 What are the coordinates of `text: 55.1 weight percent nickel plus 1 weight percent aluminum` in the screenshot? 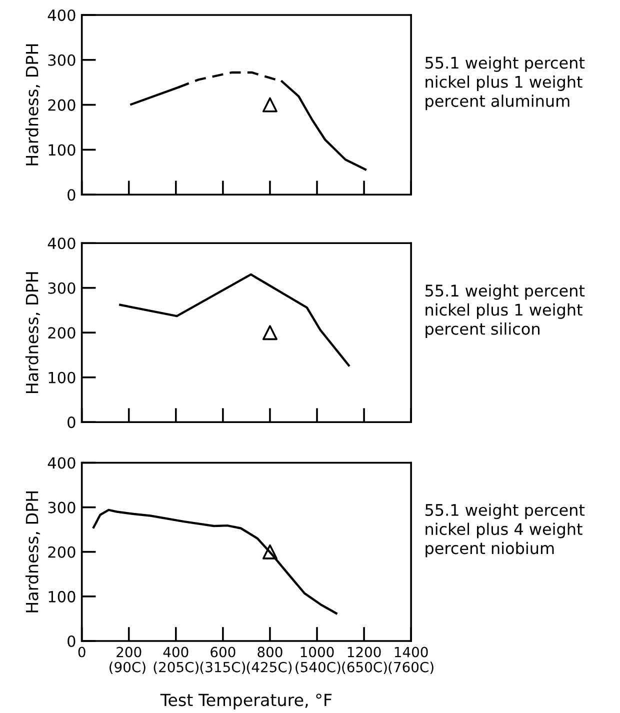 It's located at (505, 83).